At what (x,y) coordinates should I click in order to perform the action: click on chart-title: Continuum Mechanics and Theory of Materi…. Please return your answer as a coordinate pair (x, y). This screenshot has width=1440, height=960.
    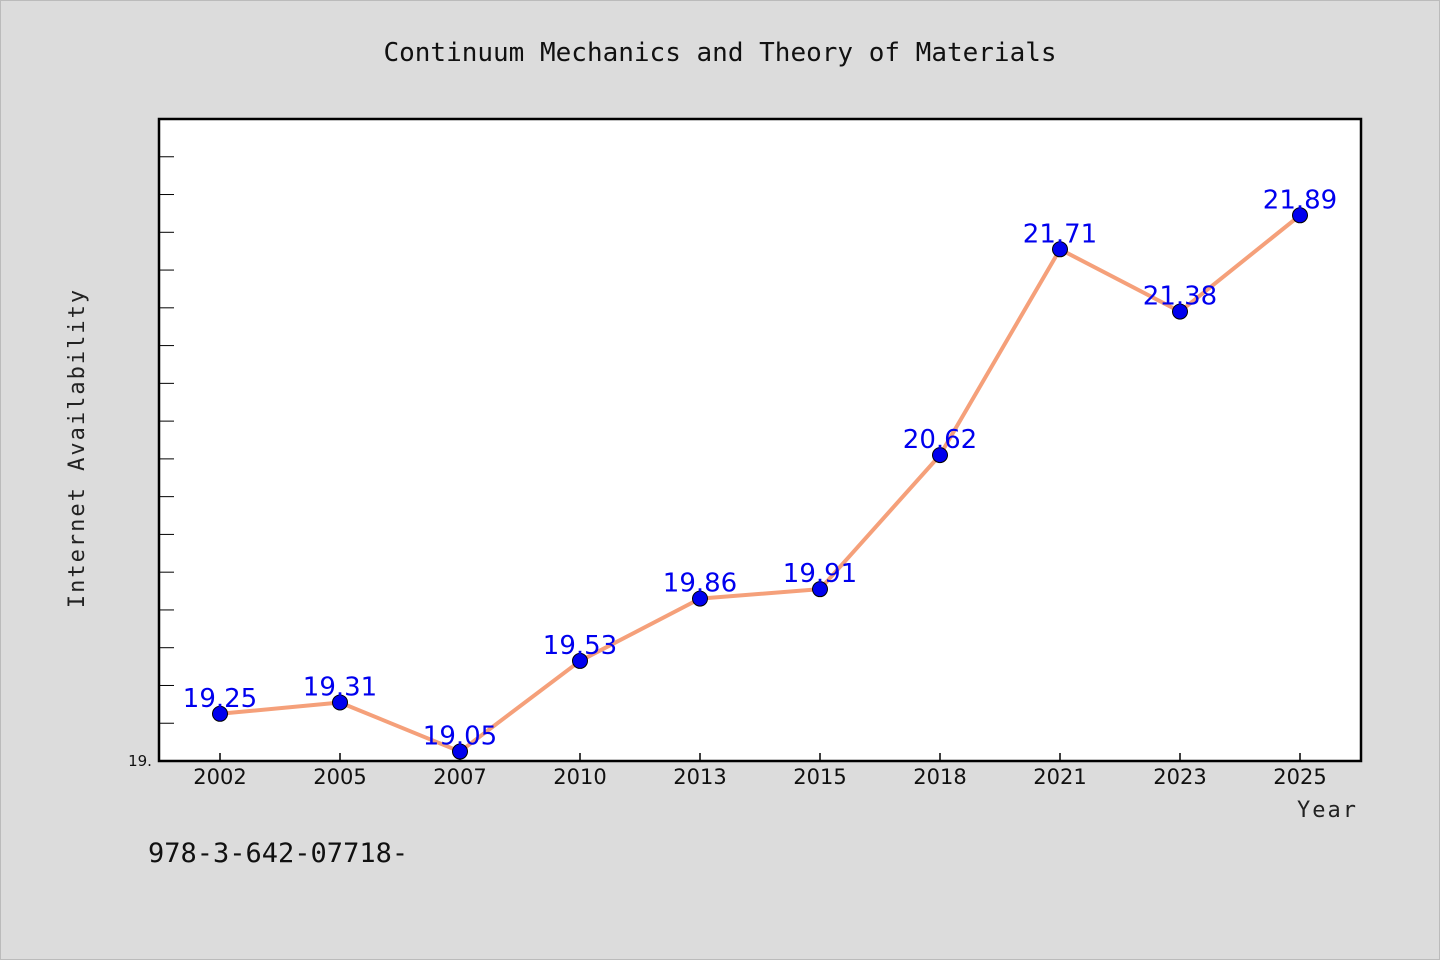
    Looking at the image, I should click on (719, 53).